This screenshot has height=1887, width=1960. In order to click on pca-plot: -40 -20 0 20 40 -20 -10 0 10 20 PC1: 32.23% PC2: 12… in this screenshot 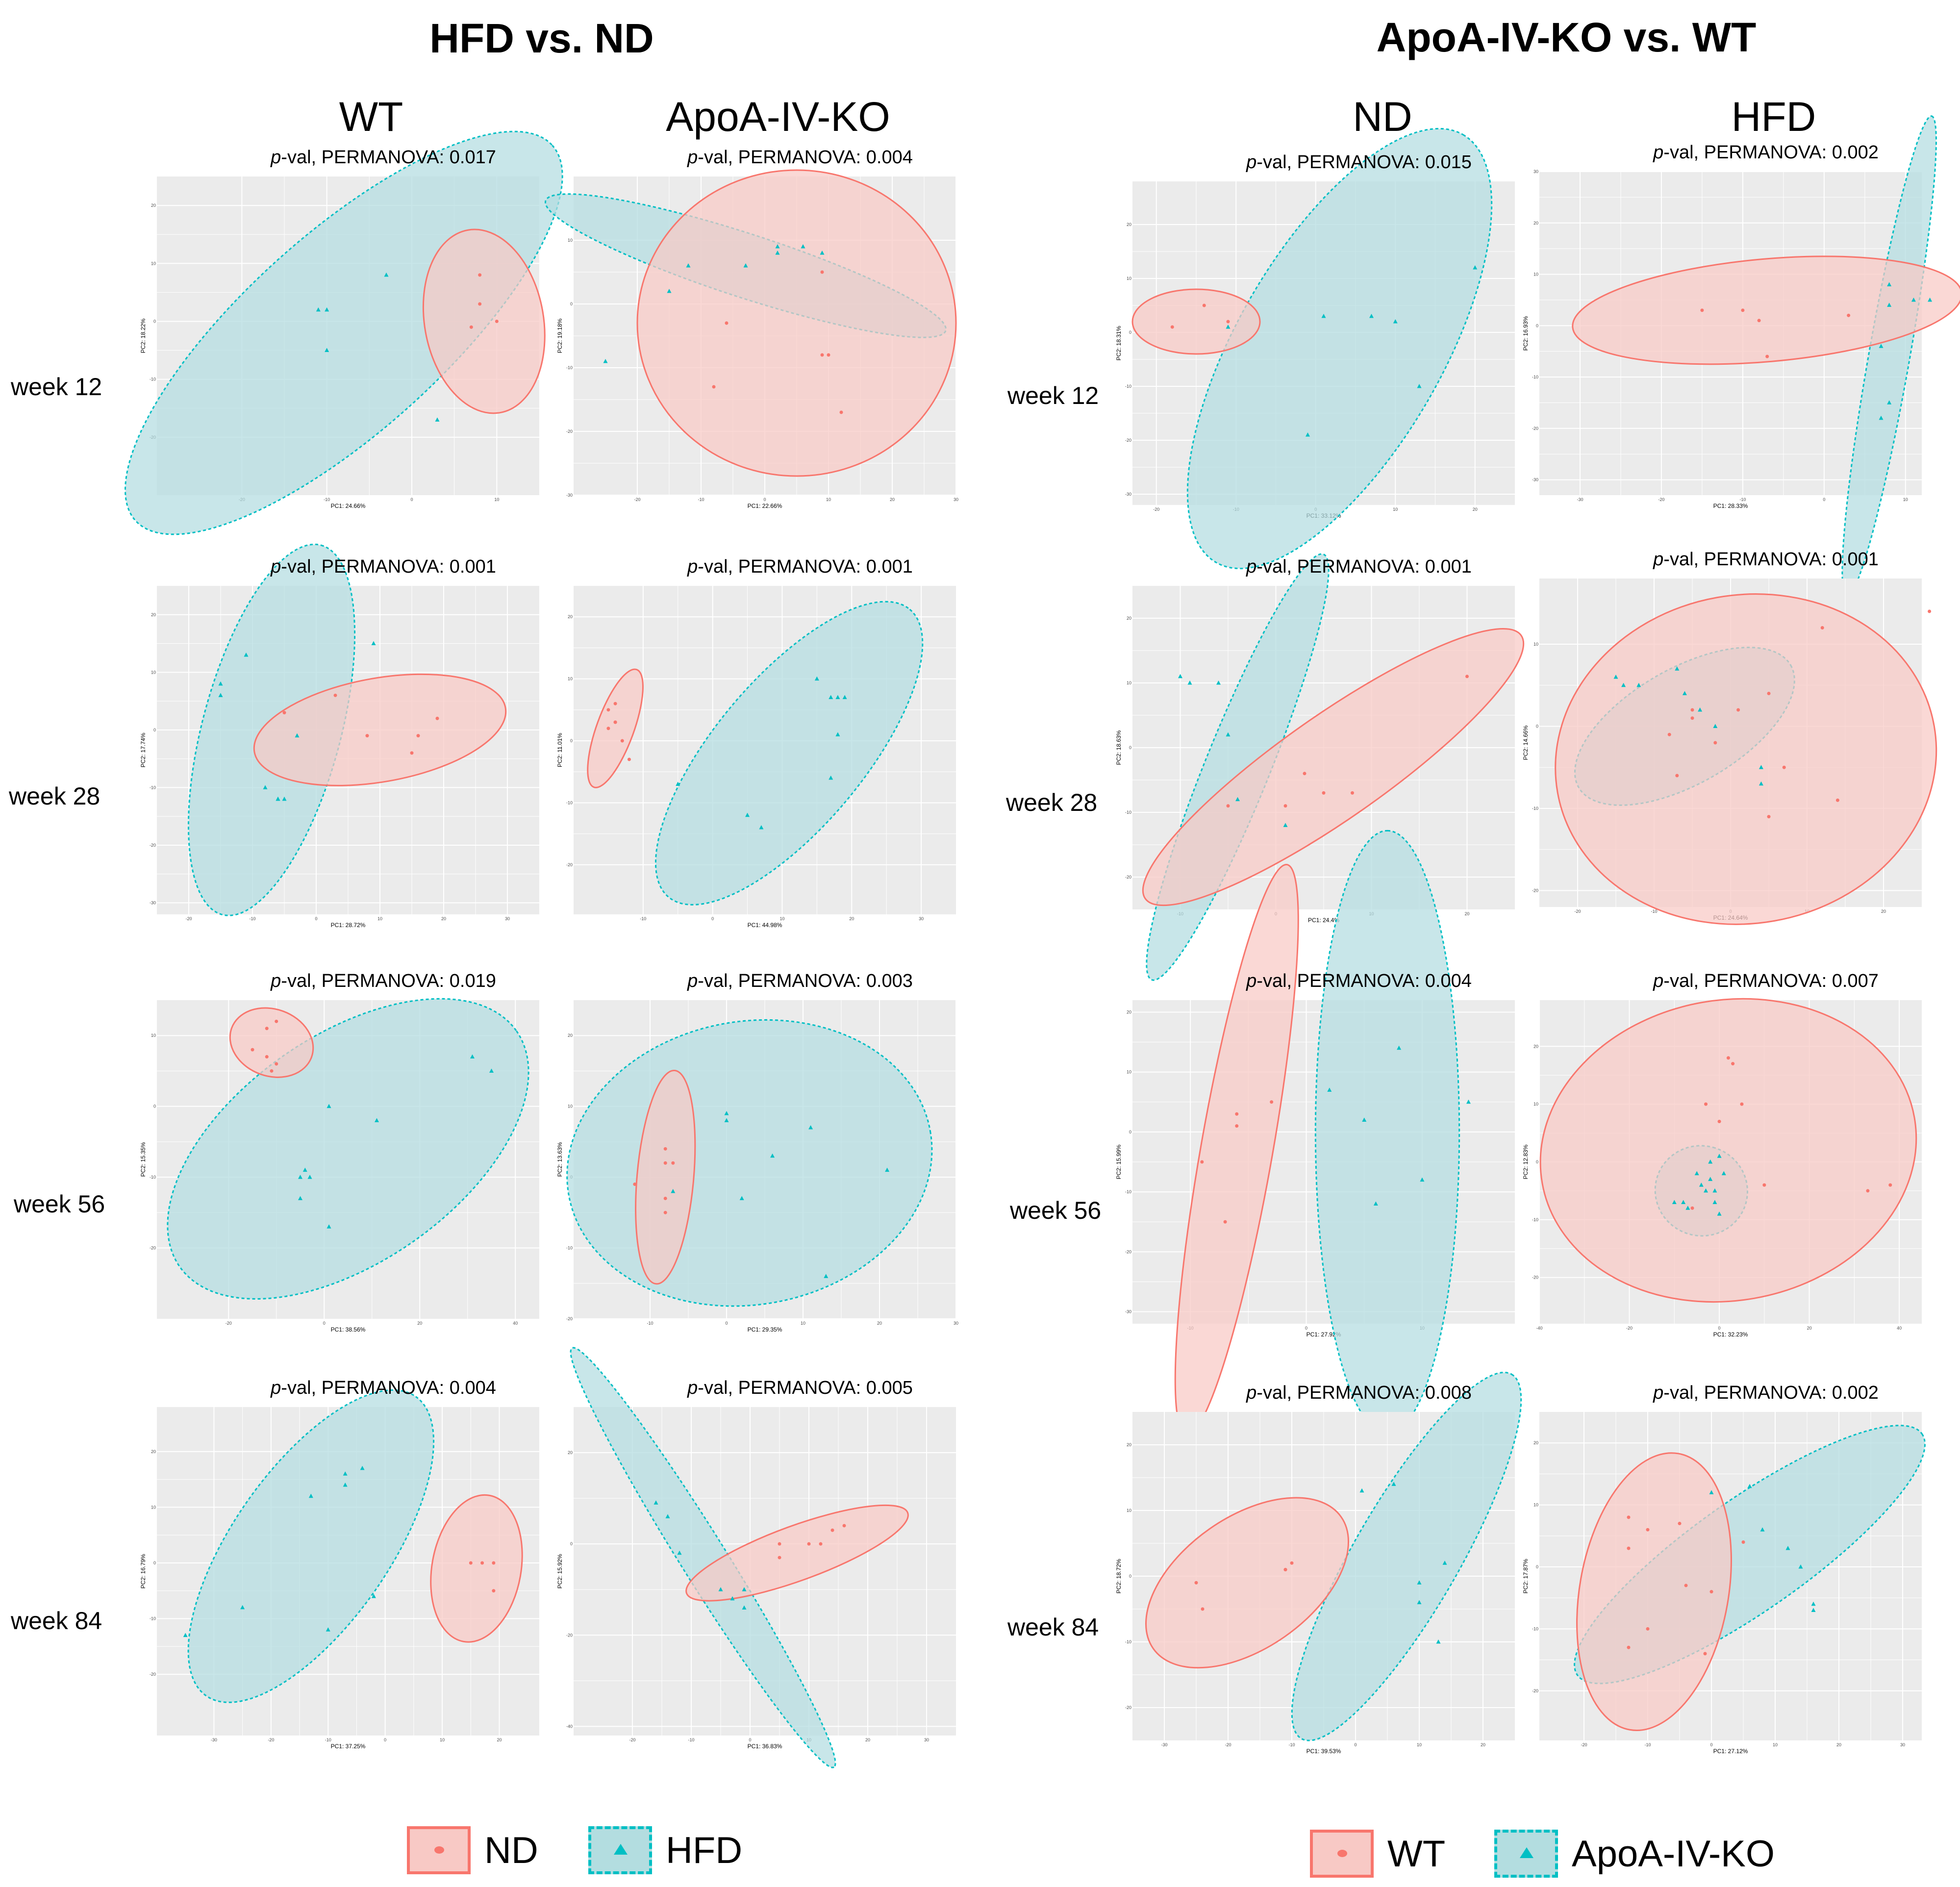, I will do `click(1722, 1168)`.